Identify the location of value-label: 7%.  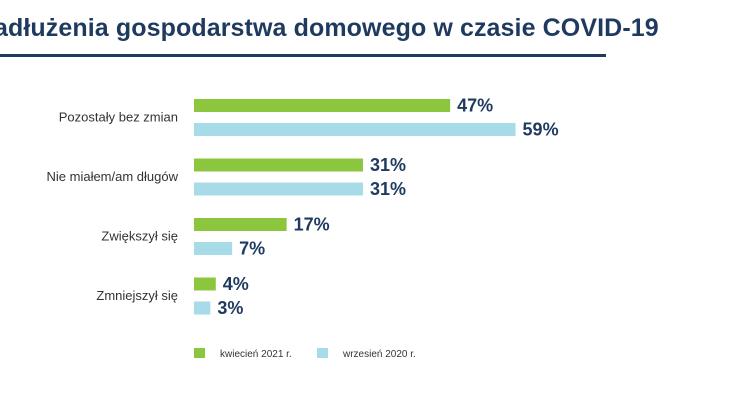
(252, 249).